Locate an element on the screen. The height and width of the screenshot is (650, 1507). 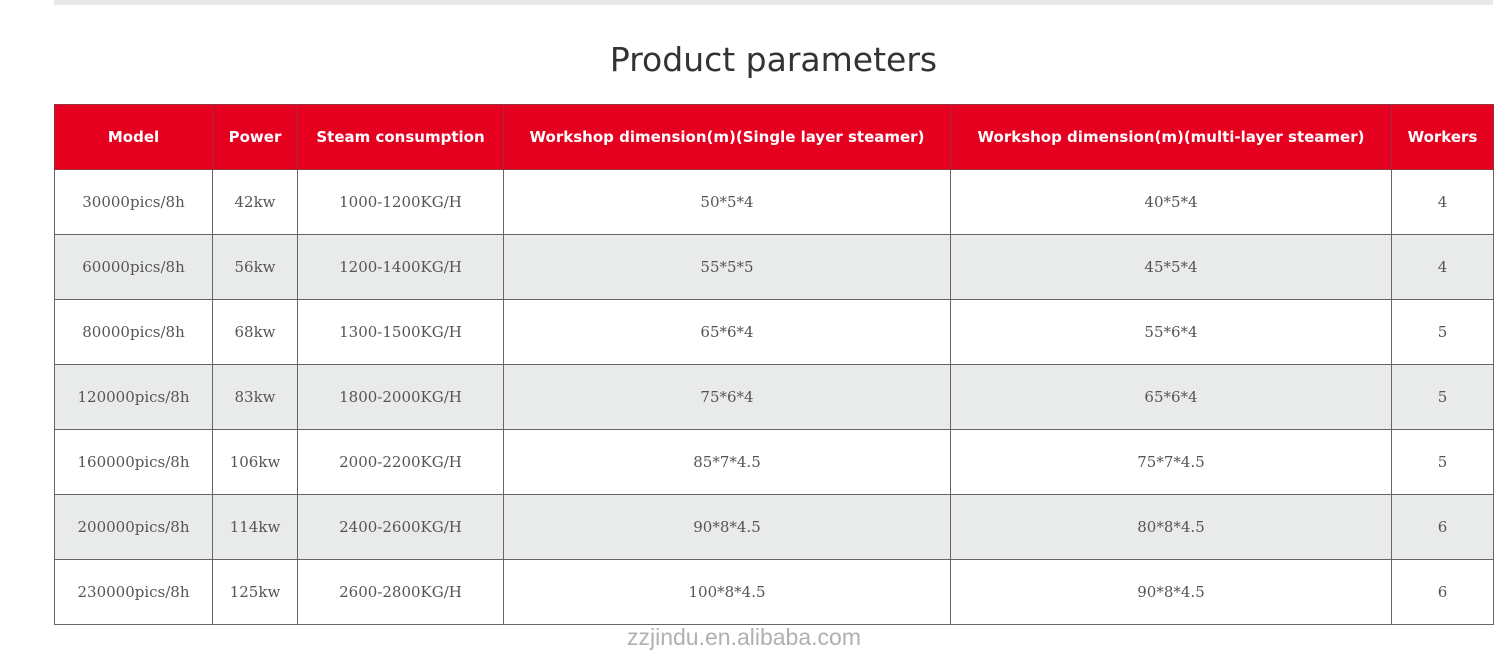
table-cell: 1200-1400KG/H is located at coordinates (400, 267).